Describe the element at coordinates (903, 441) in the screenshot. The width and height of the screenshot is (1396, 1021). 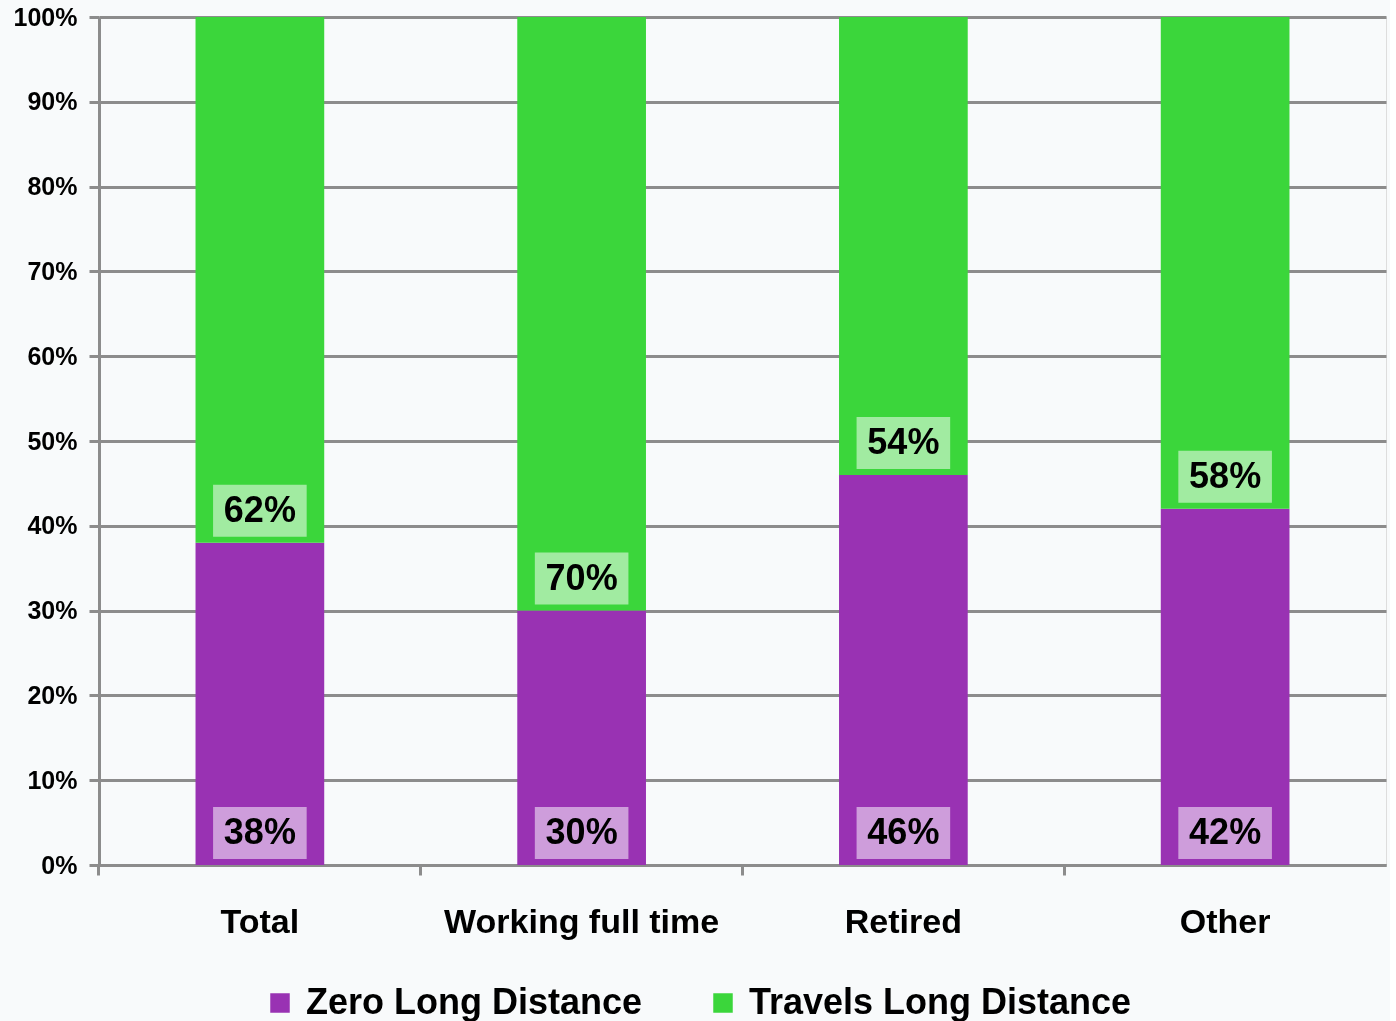
I see `data-label: 54%` at that location.